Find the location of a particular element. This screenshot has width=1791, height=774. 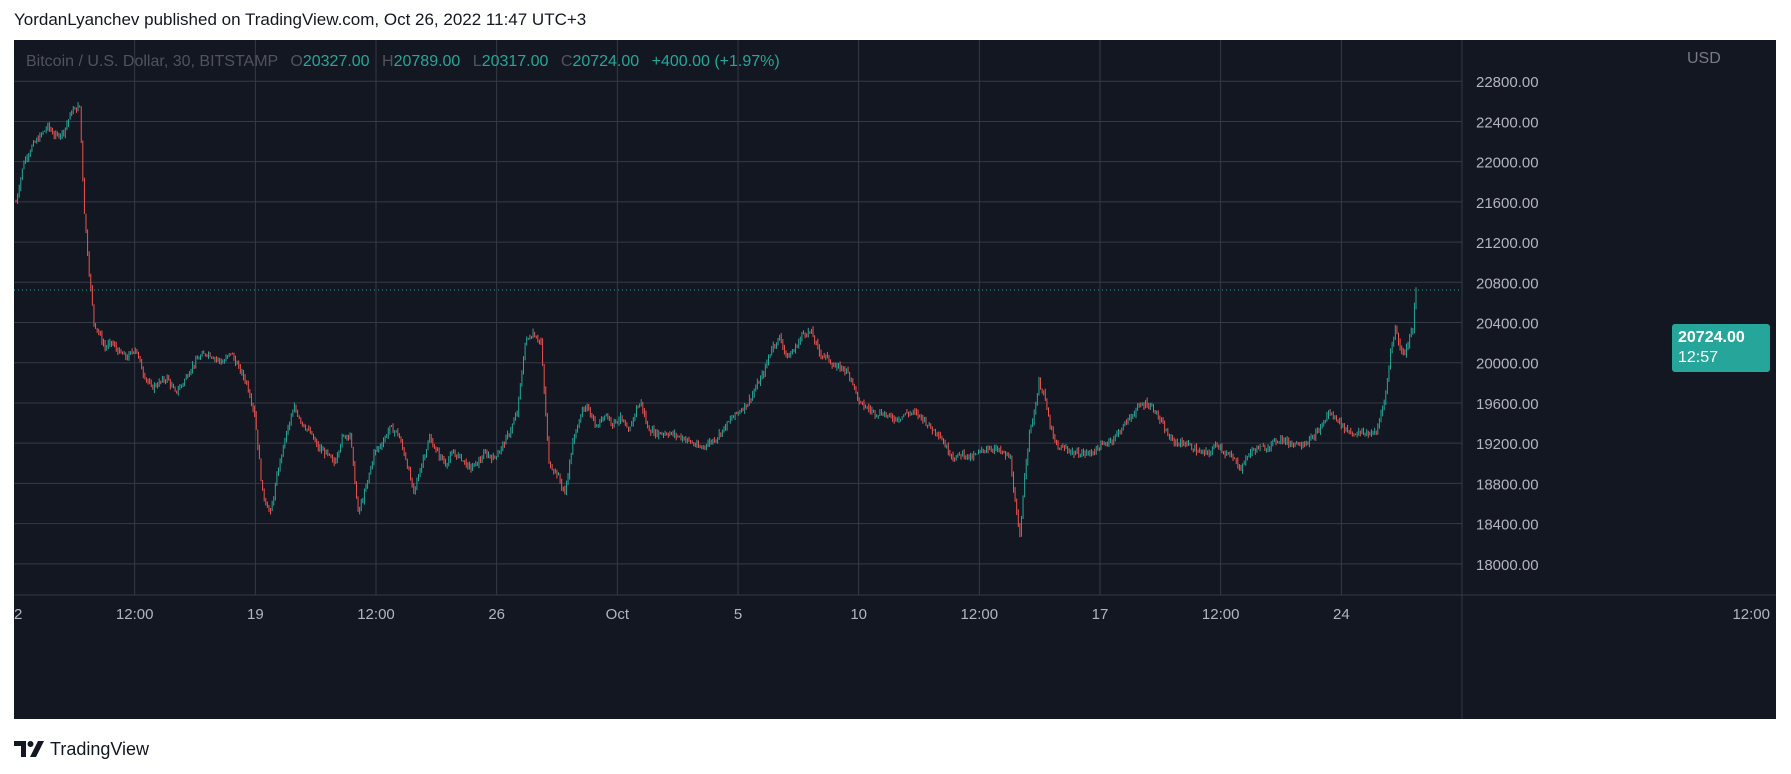

y-tick-label: 18000.00 is located at coordinates (1507, 565).